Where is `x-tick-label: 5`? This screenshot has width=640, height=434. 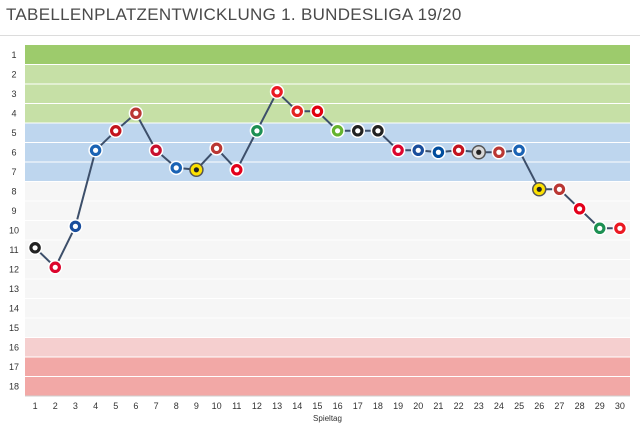
x-tick-label: 5 is located at coordinates (115, 406).